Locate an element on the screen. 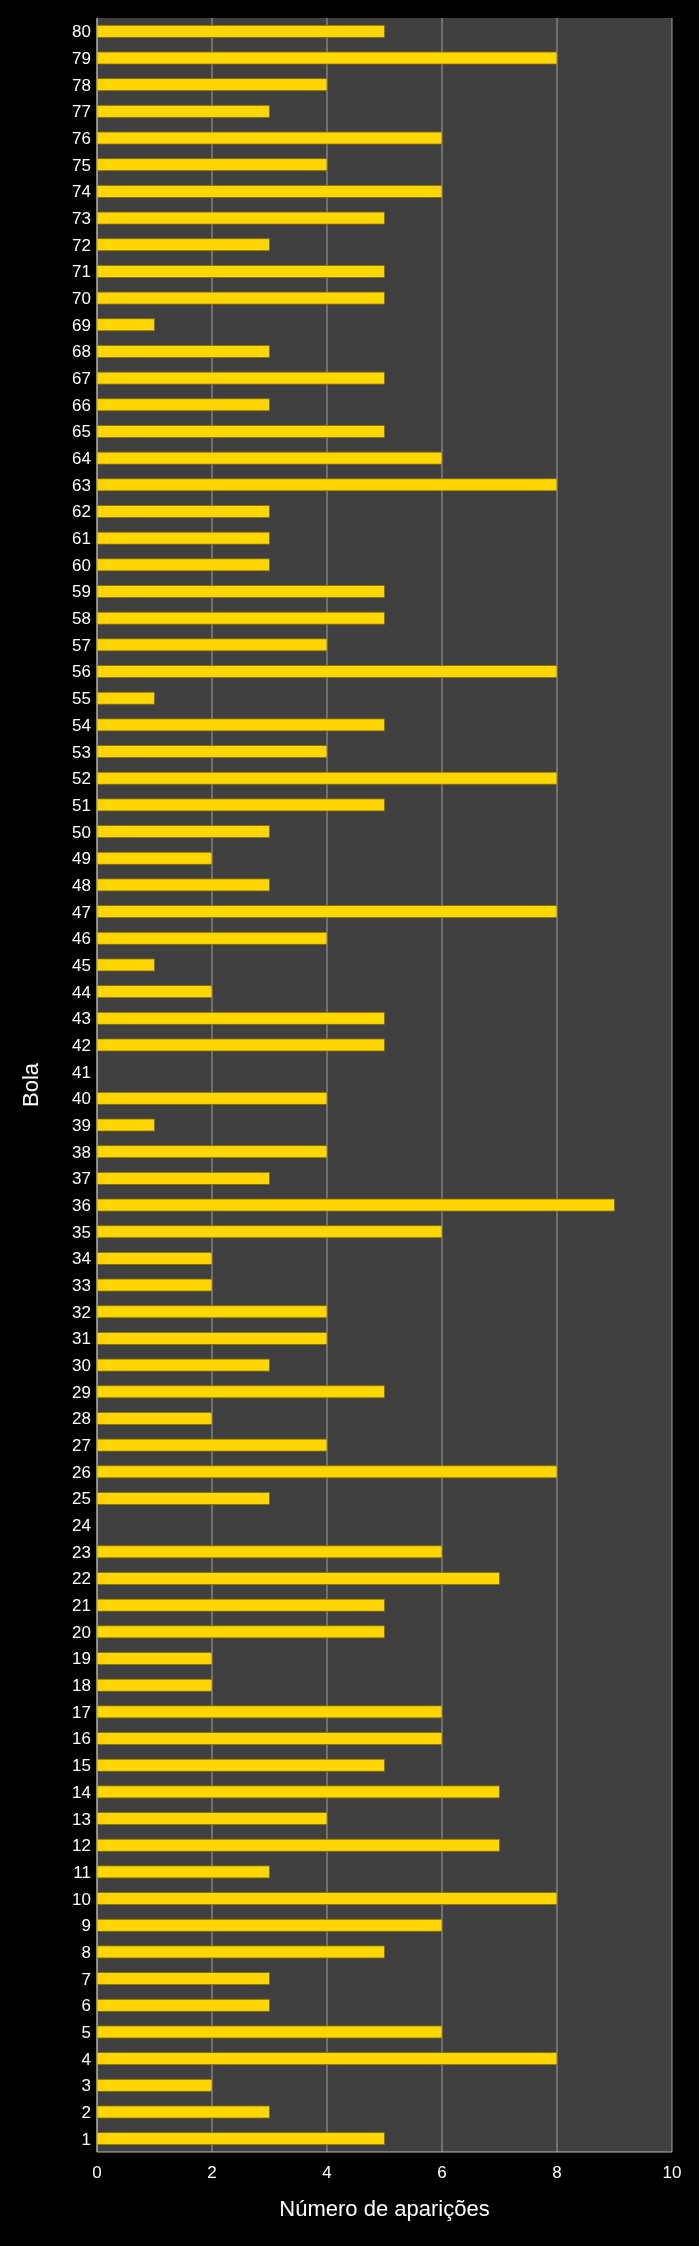 The image size is (699, 2246). y-tick-label: 63 is located at coordinates (81, 485).